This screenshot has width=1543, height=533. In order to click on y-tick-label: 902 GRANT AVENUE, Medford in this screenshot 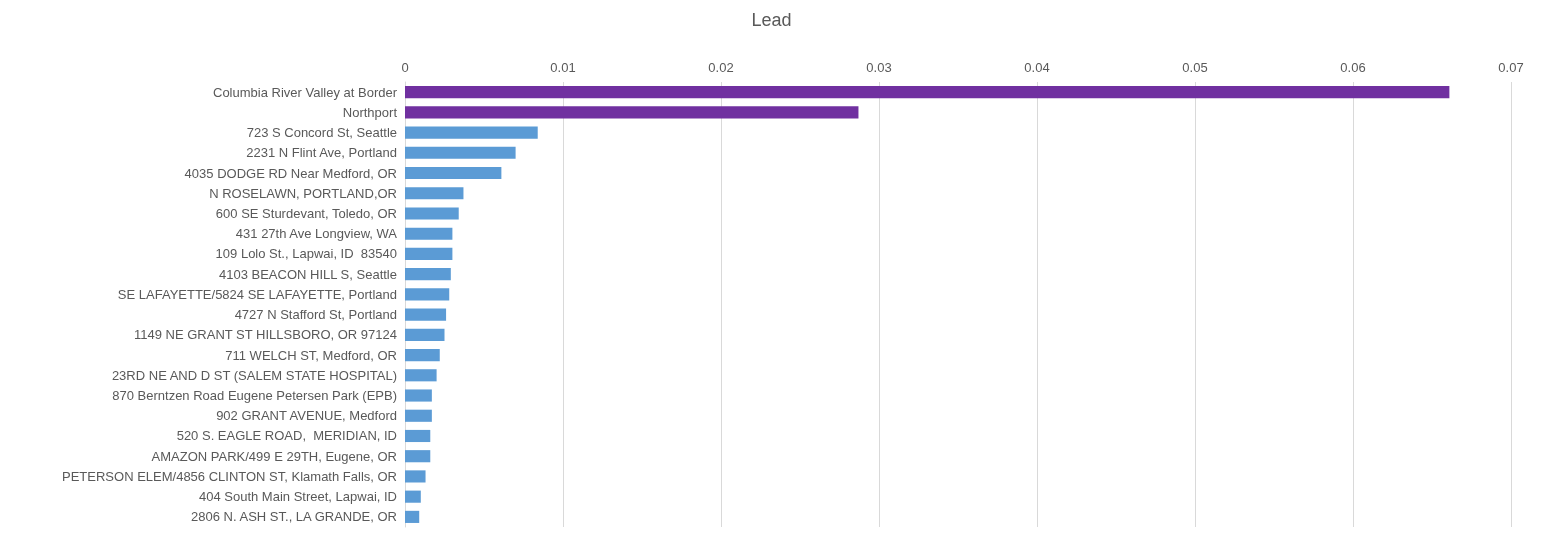, I will do `click(306, 416)`.